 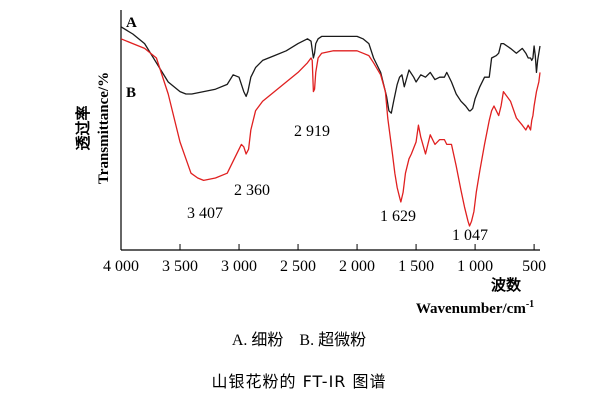 I want to click on y-axis-label-en: Transmittance/%, so click(x=104, y=128).